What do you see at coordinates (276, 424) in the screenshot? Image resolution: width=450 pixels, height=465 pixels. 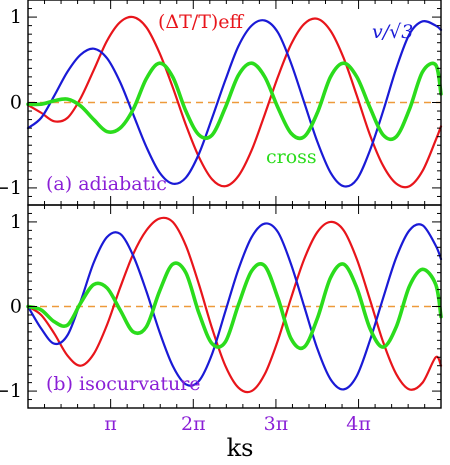 I see `x-tick-label: 3π` at bounding box center [276, 424].